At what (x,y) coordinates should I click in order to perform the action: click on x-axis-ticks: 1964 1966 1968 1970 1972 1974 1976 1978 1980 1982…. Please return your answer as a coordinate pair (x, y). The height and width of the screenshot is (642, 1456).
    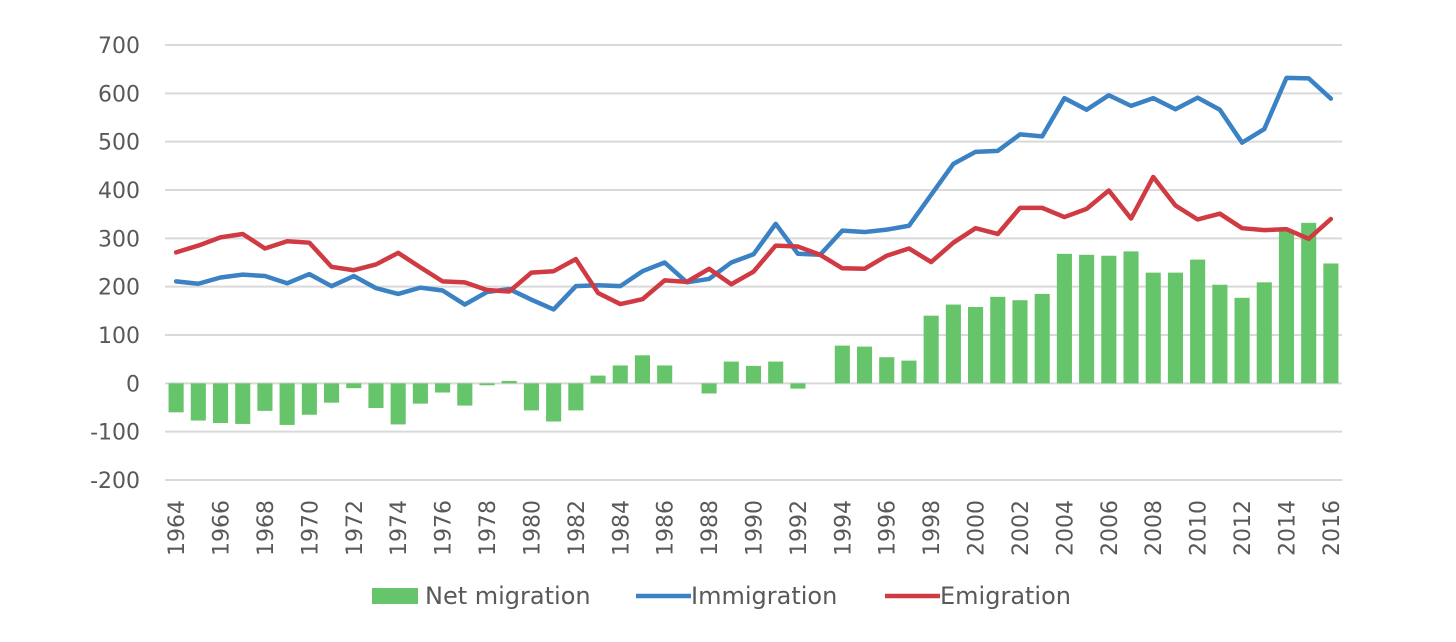
    Looking at the image, I should click on (755, 528).